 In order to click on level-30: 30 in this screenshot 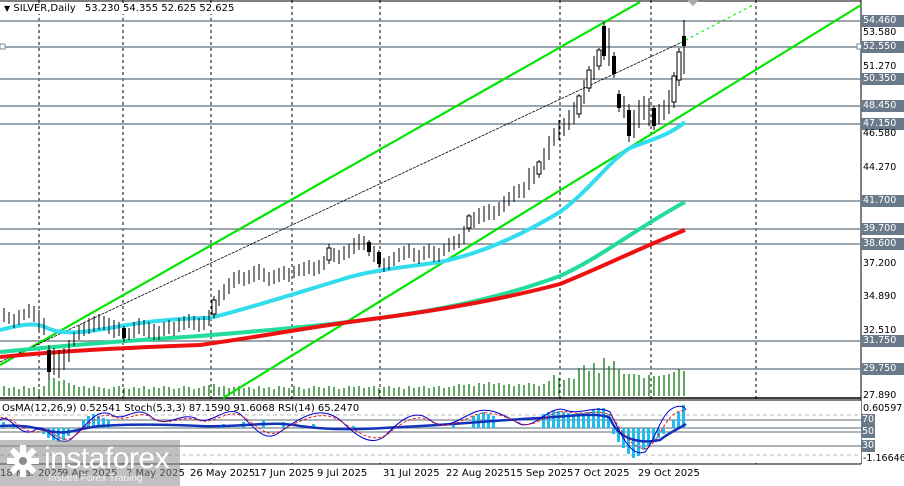, I will do `click(868, 446)`.